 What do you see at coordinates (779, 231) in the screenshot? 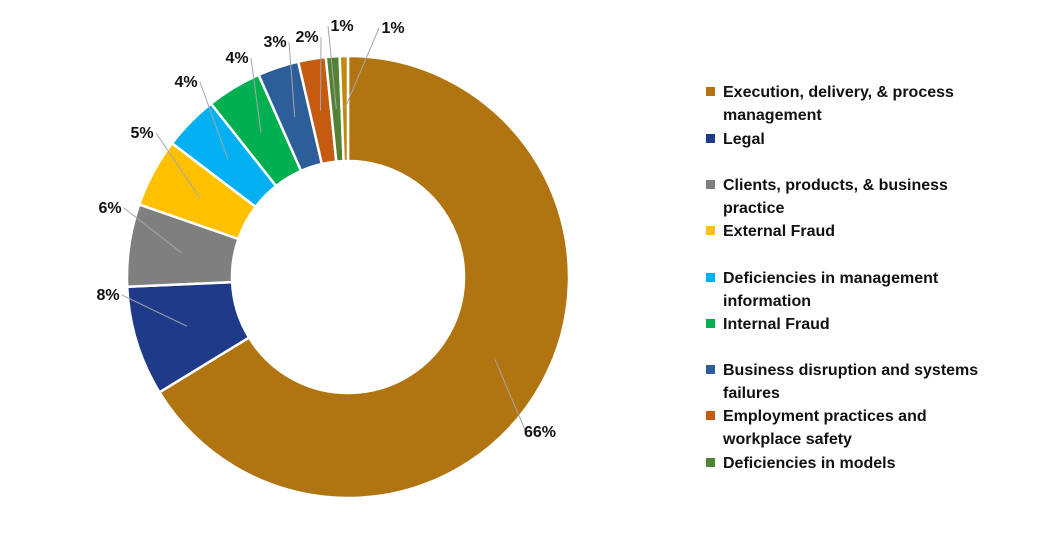
I see `legend-label: External Fraud` at bounding box center [779, 231].